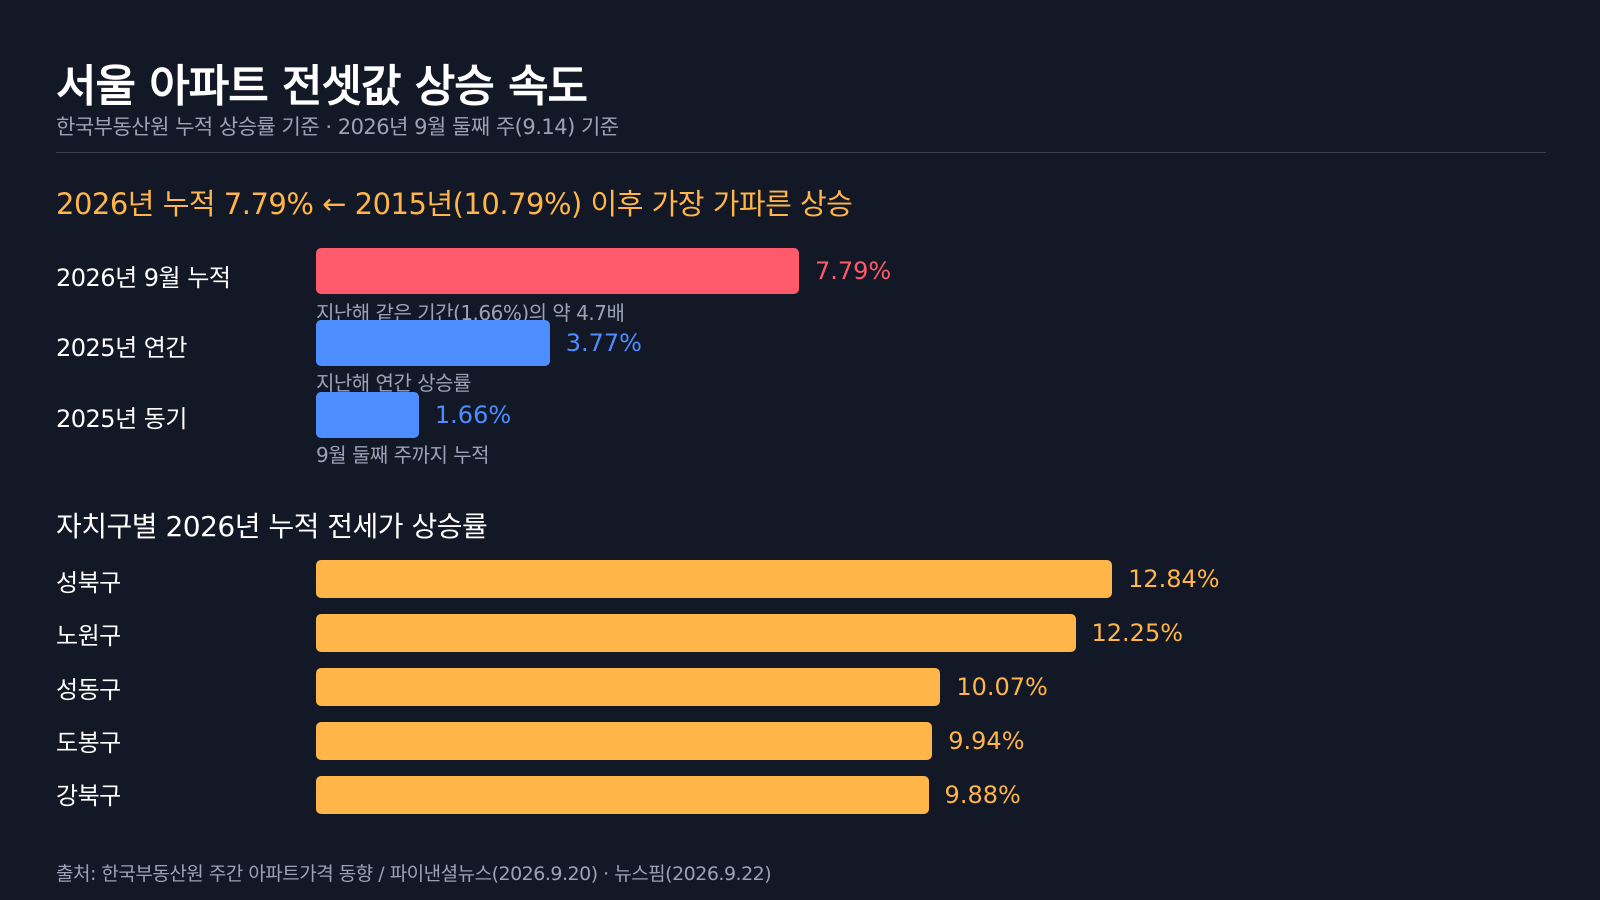  What do you see at coordinates (88, 636) in the screenshot?
I see `district-label: 노원구` at bounding box center [88, 636].